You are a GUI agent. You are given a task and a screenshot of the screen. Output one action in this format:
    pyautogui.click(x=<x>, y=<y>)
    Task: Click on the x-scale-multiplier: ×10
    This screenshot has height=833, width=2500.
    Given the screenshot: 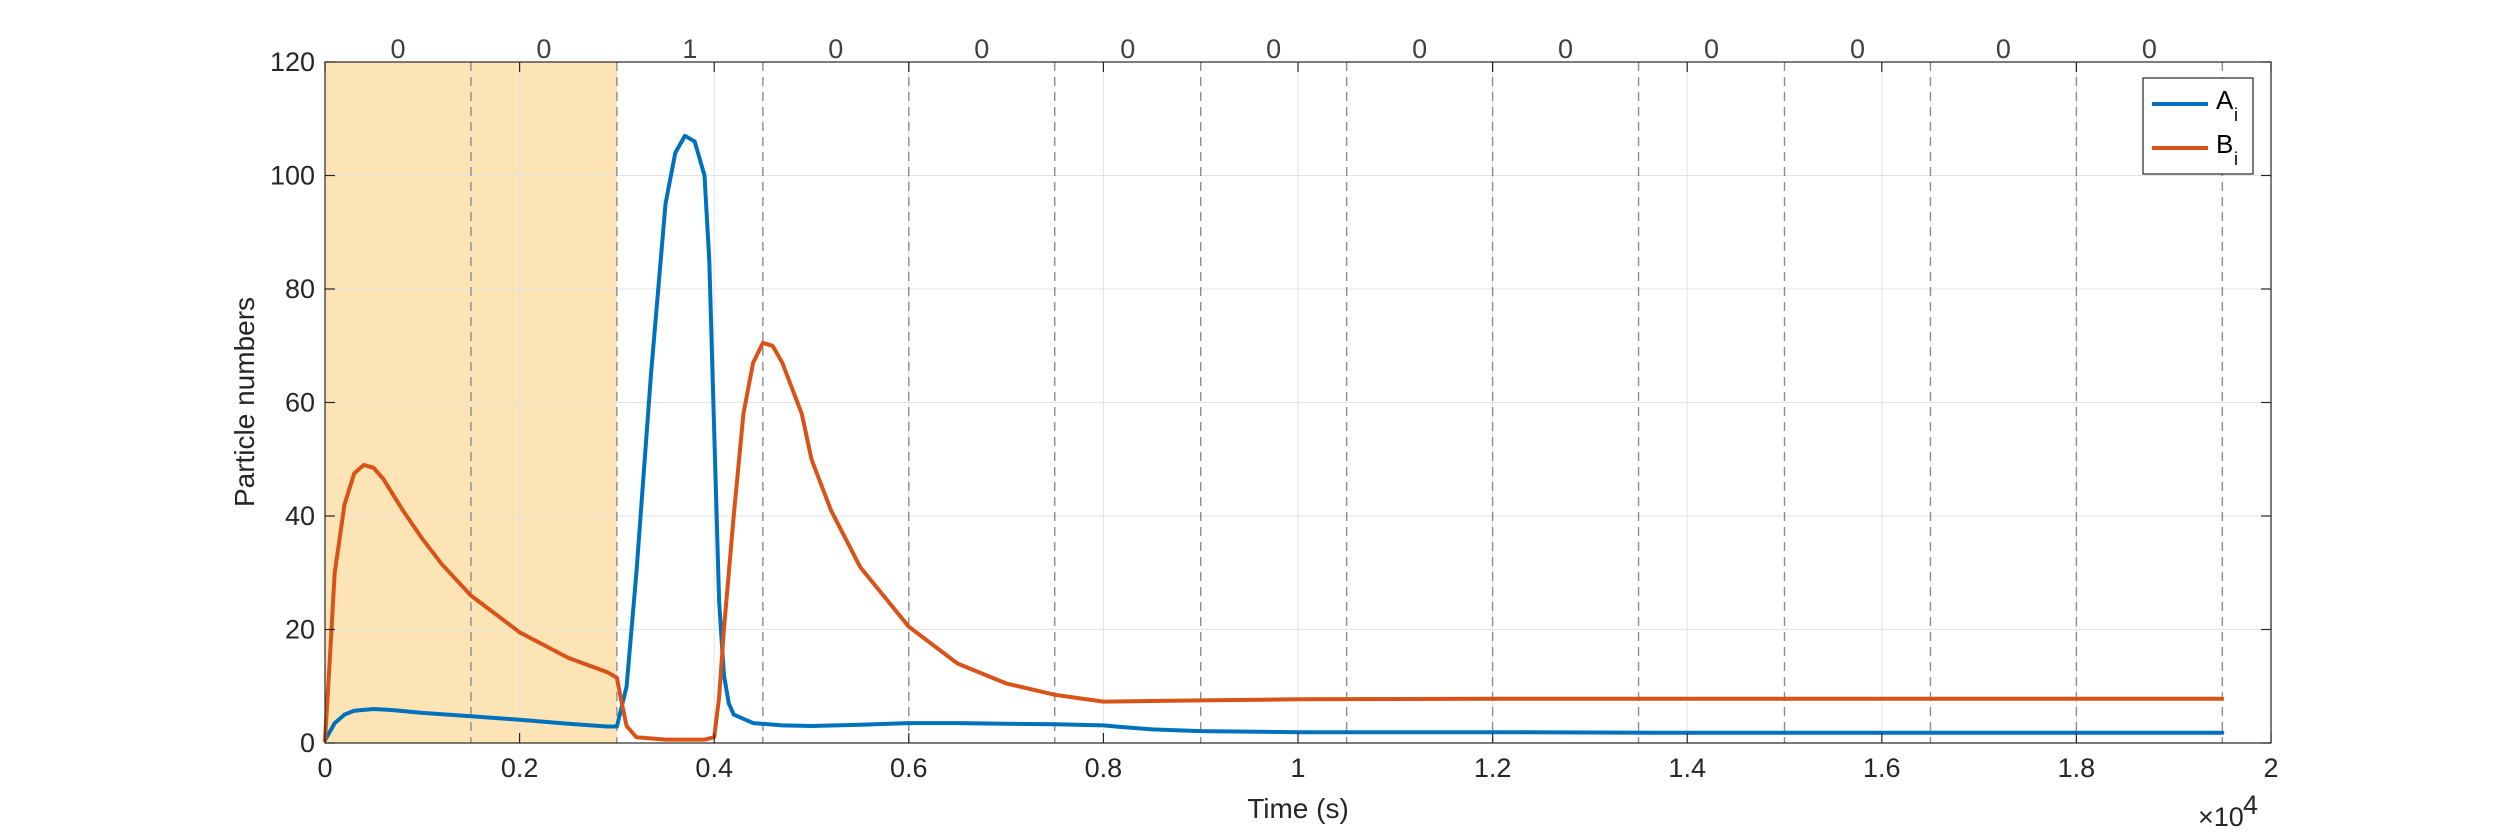 What is the action you would take?
    pyautogui.click(x=2221, y=817)
    